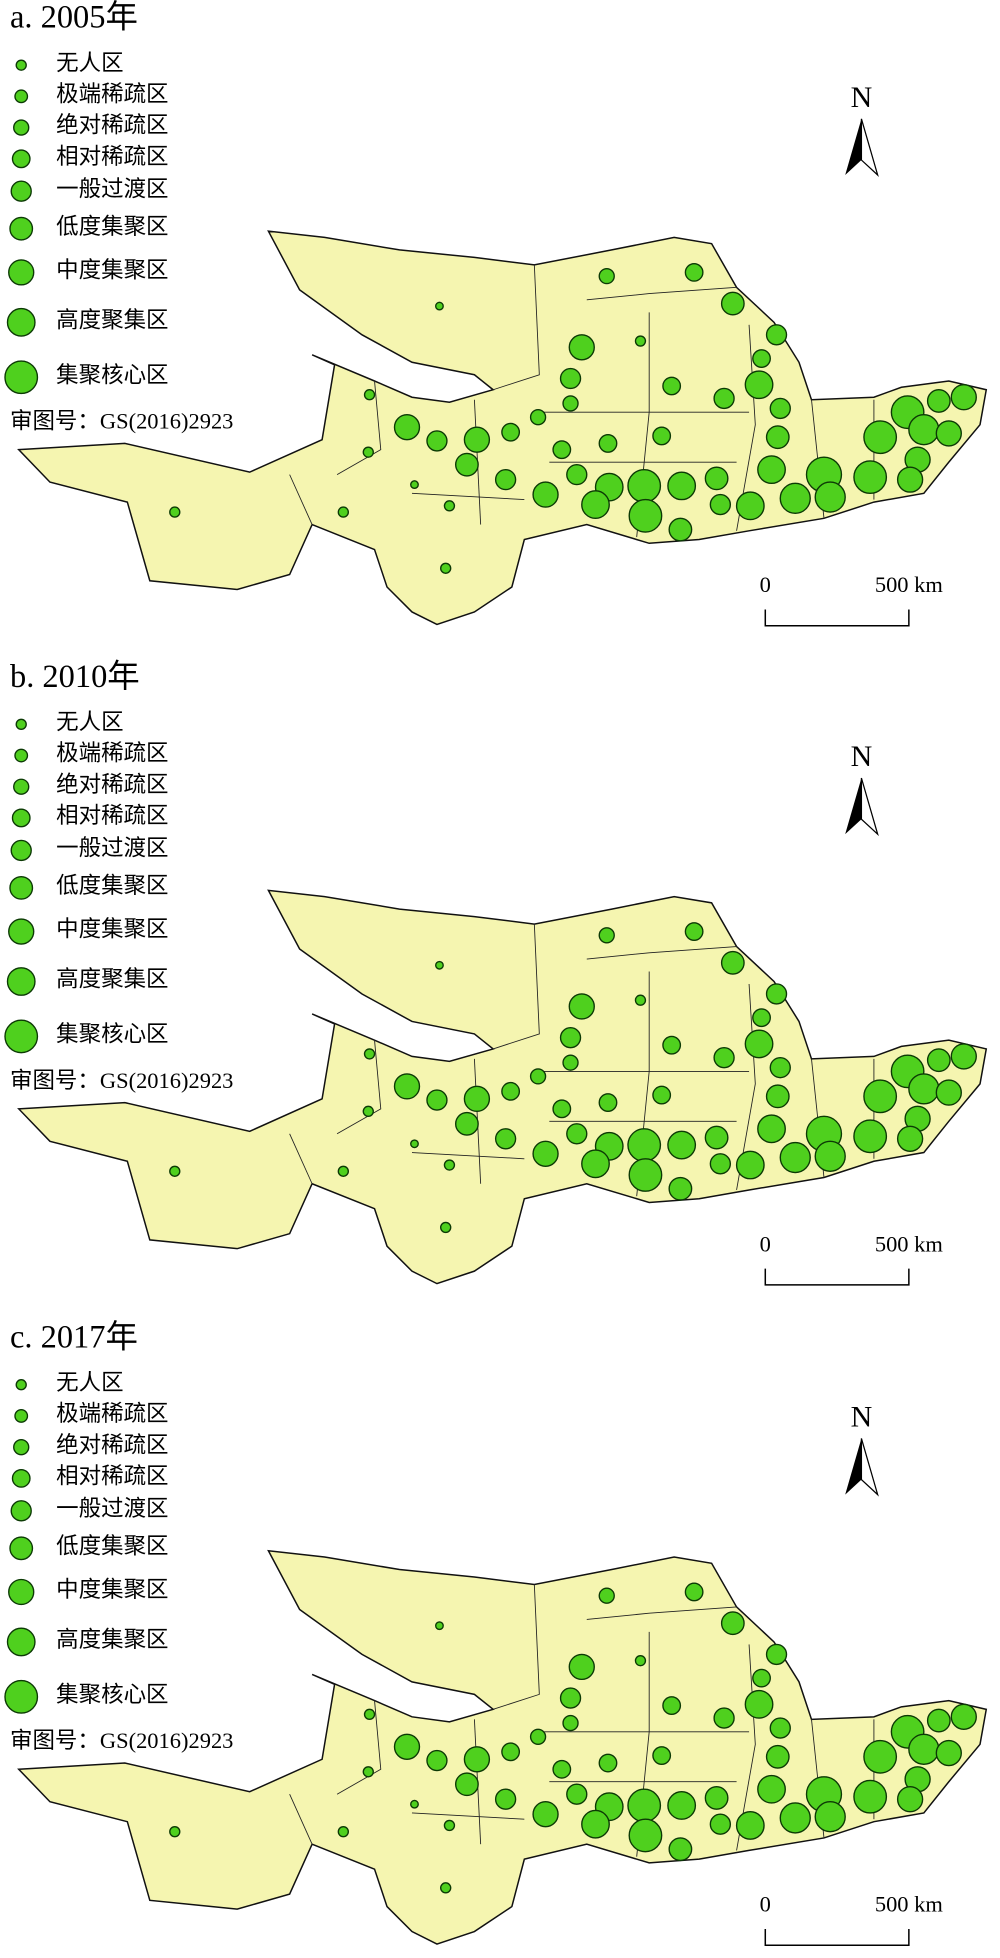 The width and height of the screenshot is (1000, 1958). Describe the element at coordinates (112, 979) in the screenshot. I see `legend-label: 高度聚集区` at that location.